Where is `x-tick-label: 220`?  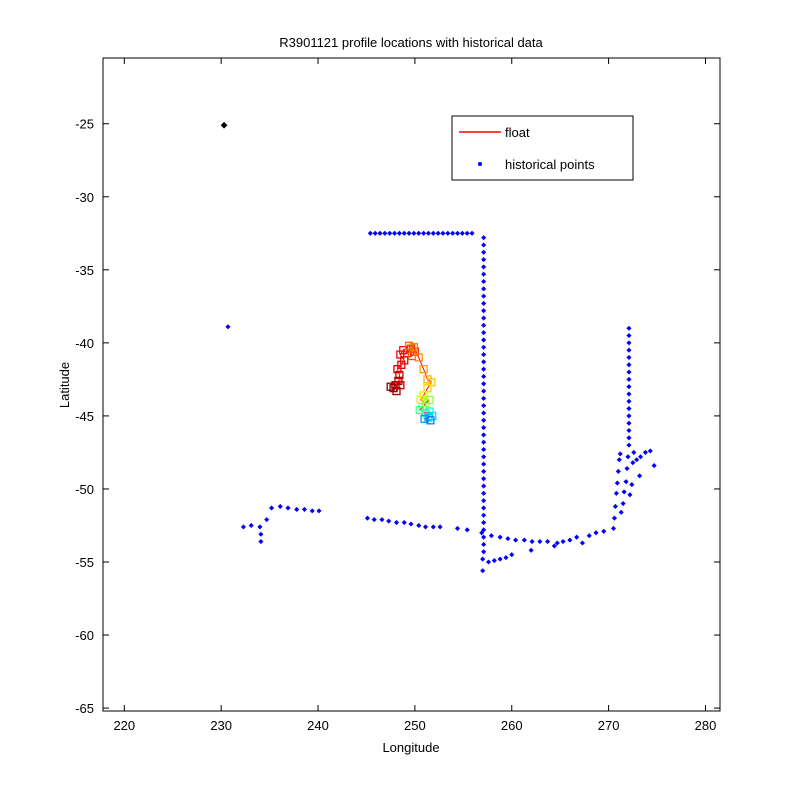 x-tick-label: 220 is located at coordinates (124, 725).